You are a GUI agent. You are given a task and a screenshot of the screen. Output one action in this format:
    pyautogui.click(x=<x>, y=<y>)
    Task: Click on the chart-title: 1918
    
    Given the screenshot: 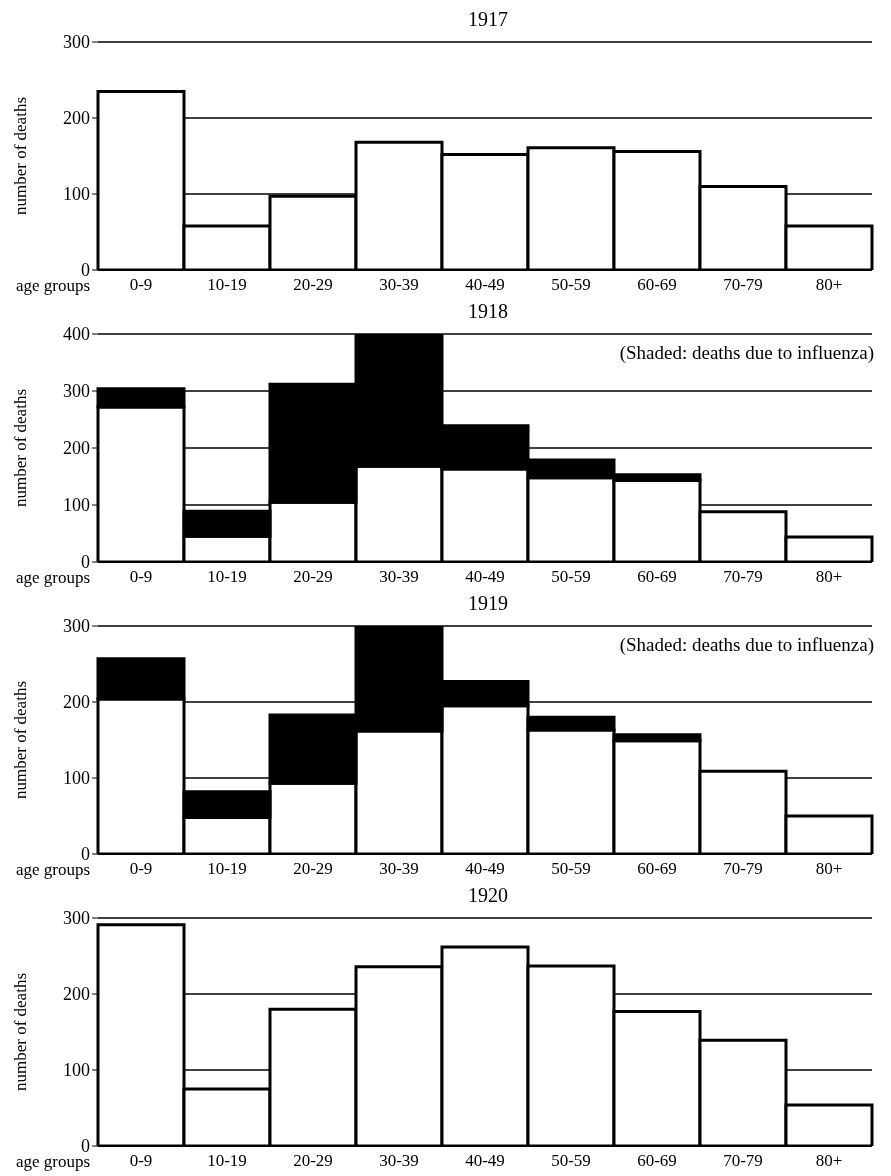 What is the action you would take?
    pyautogui.click(x=488, y=312)
    